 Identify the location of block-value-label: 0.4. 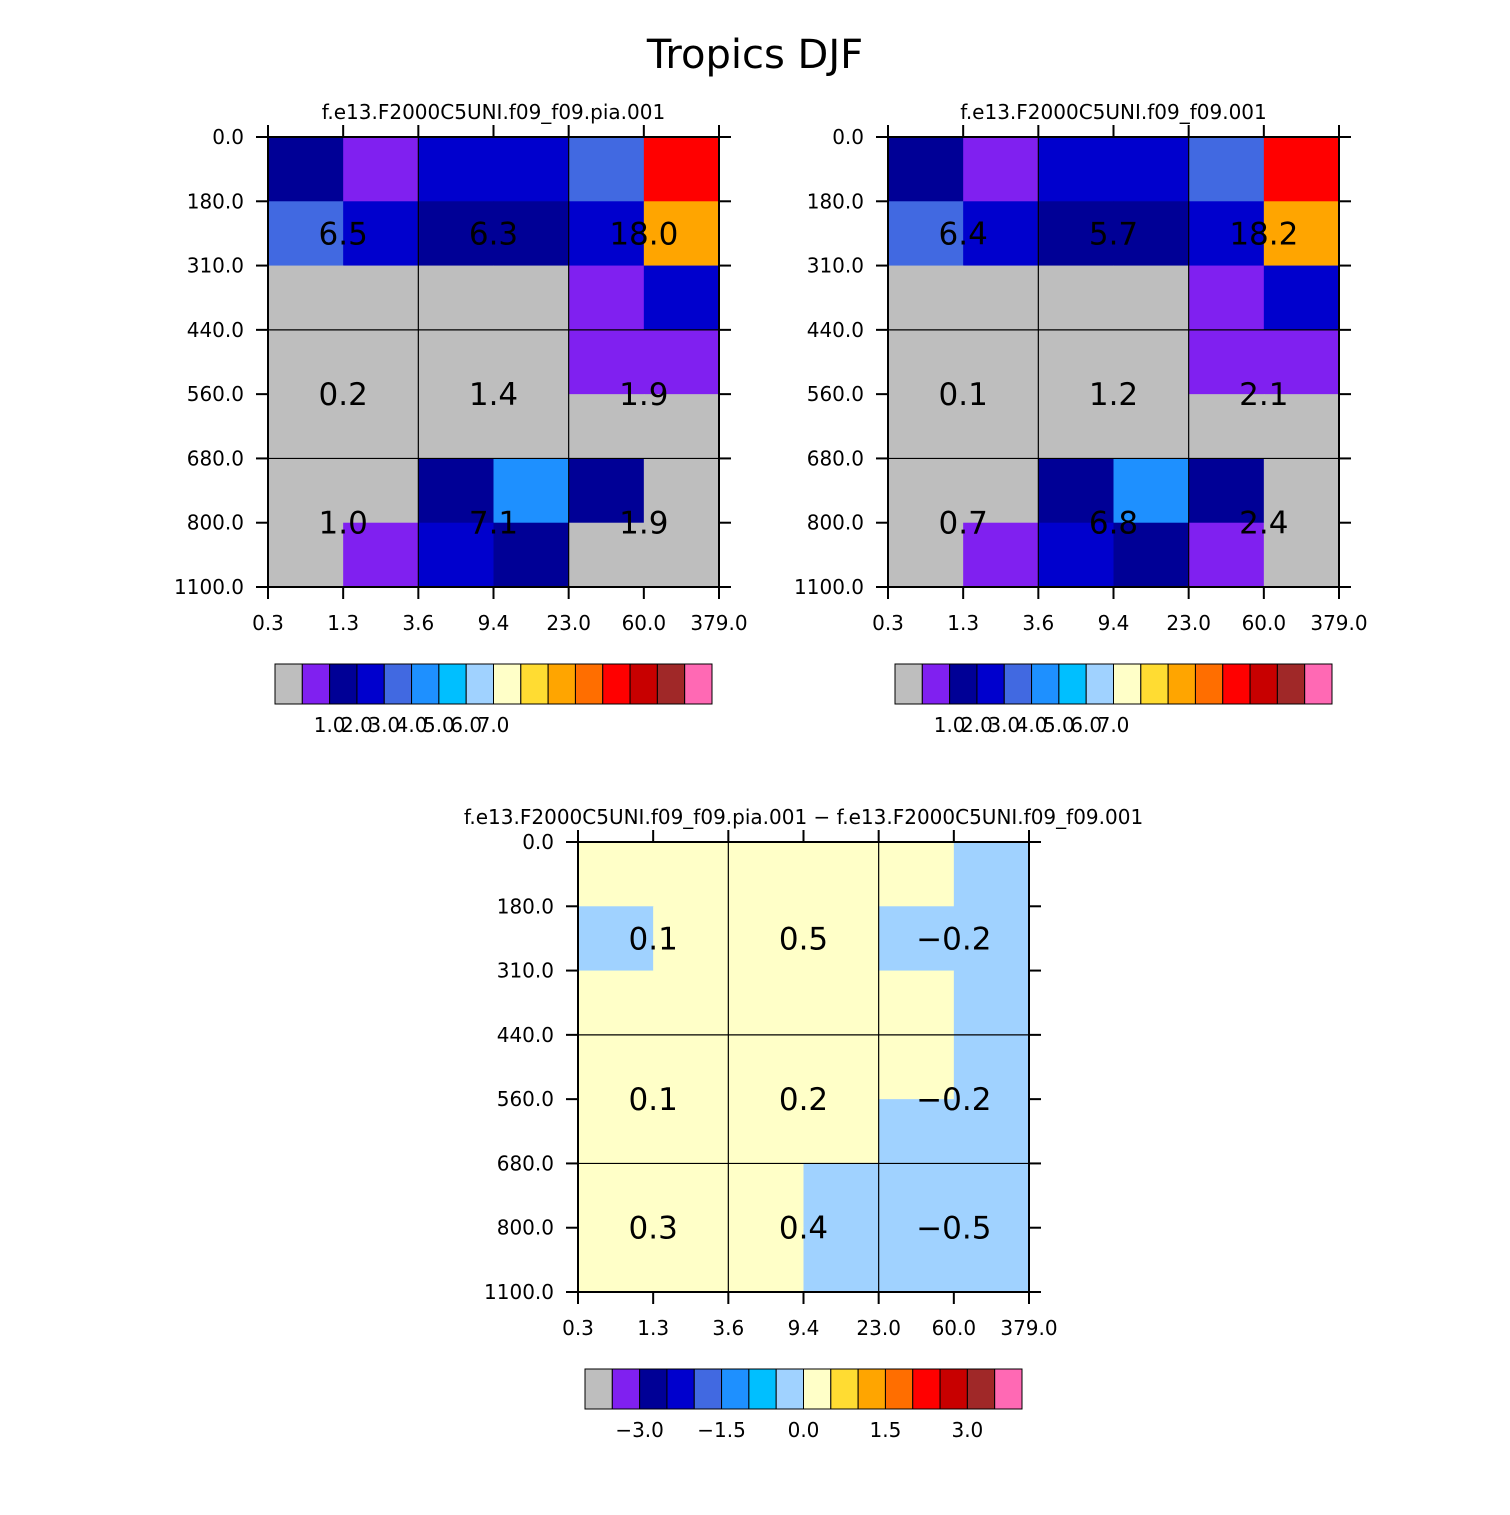
(803, 1229).